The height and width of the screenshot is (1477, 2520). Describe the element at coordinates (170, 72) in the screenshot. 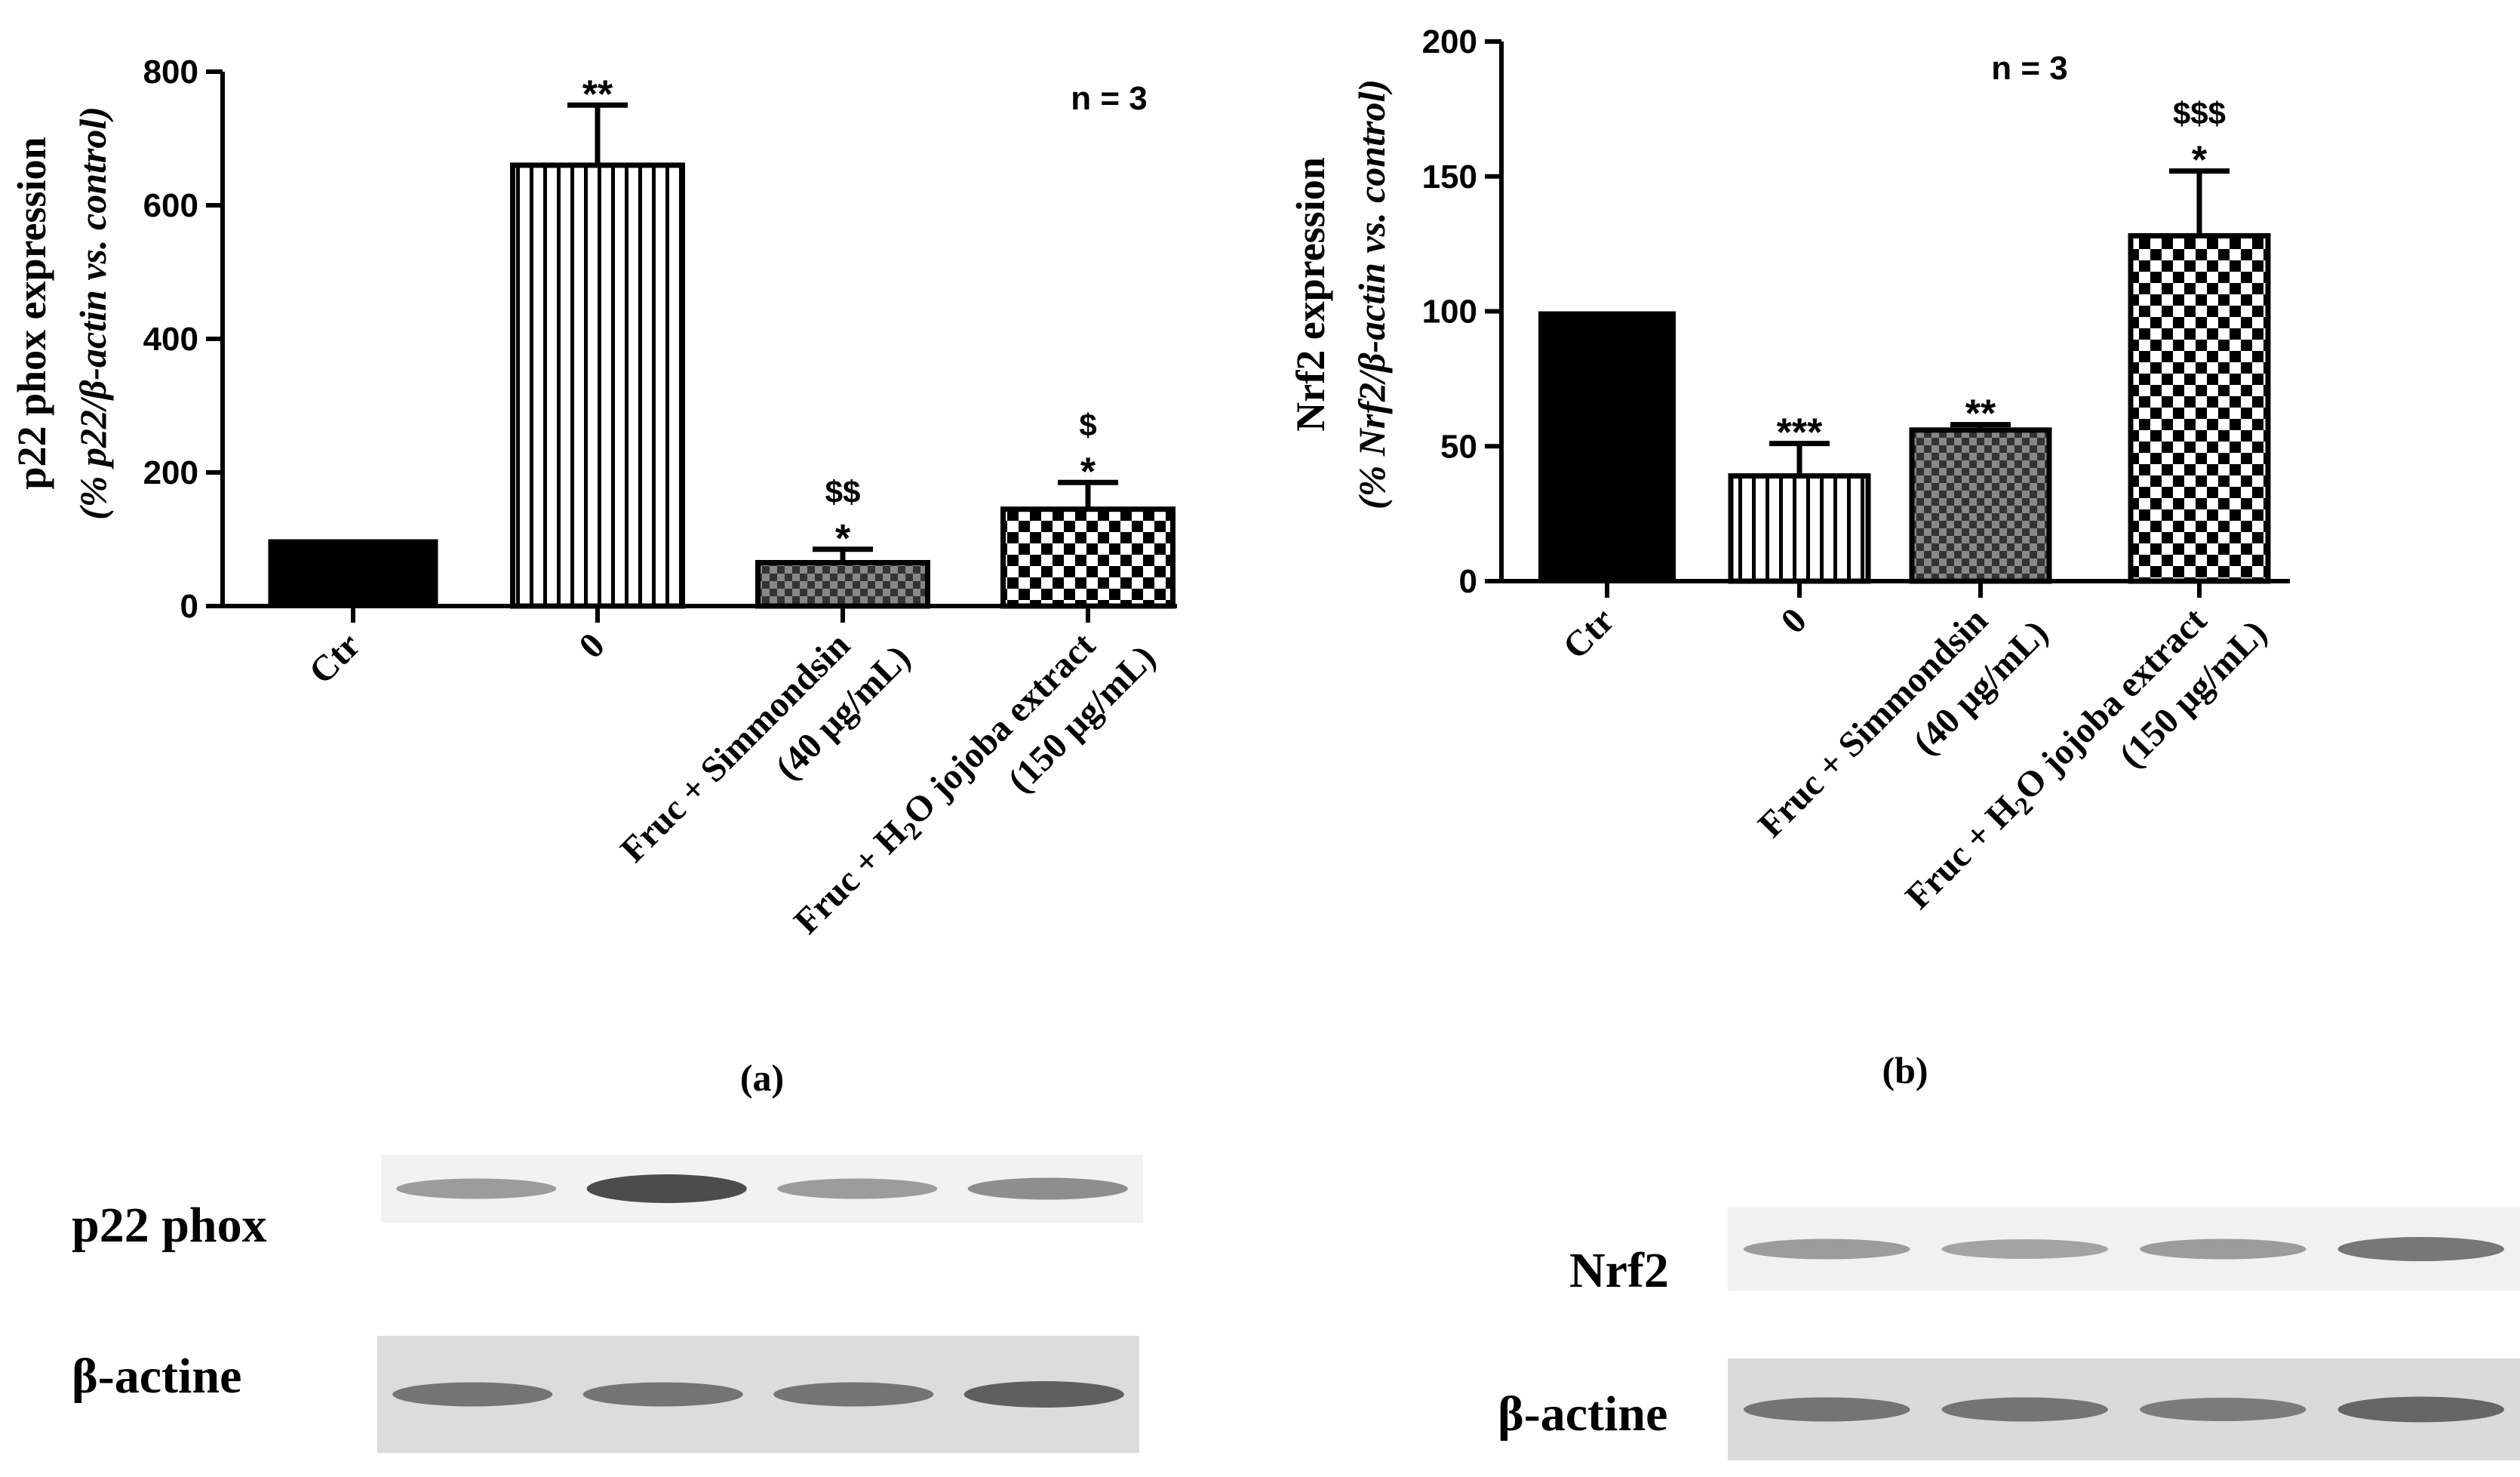

I see `a-ytick-label-800: 800` at that location.